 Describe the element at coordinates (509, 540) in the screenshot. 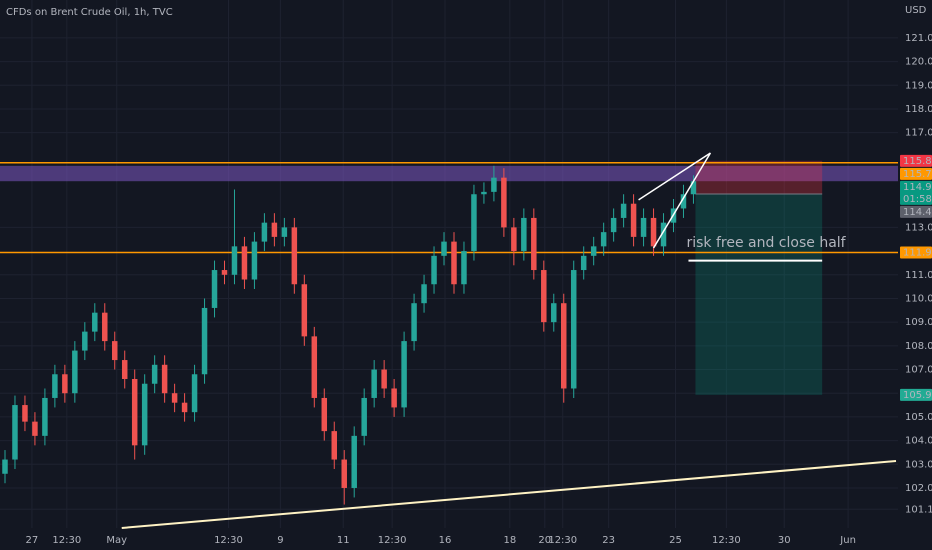

I see `x-tick-label: 18` at that location.